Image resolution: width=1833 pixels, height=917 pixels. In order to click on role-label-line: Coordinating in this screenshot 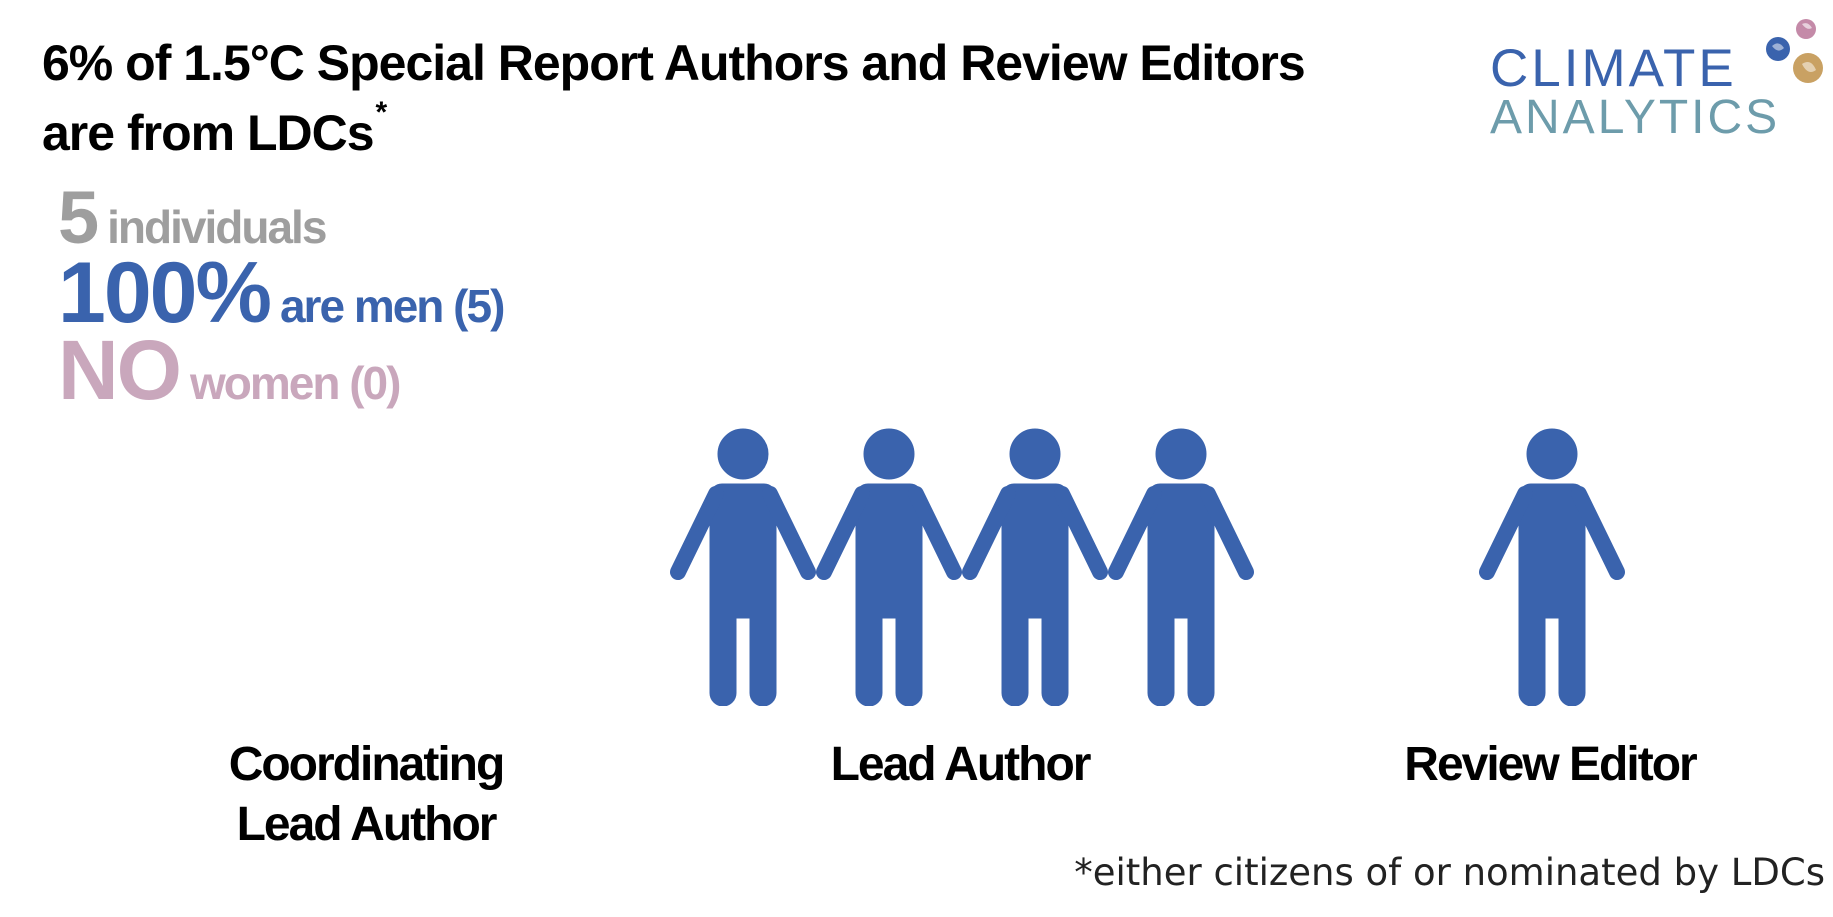, I will do `click(367, 764)`.